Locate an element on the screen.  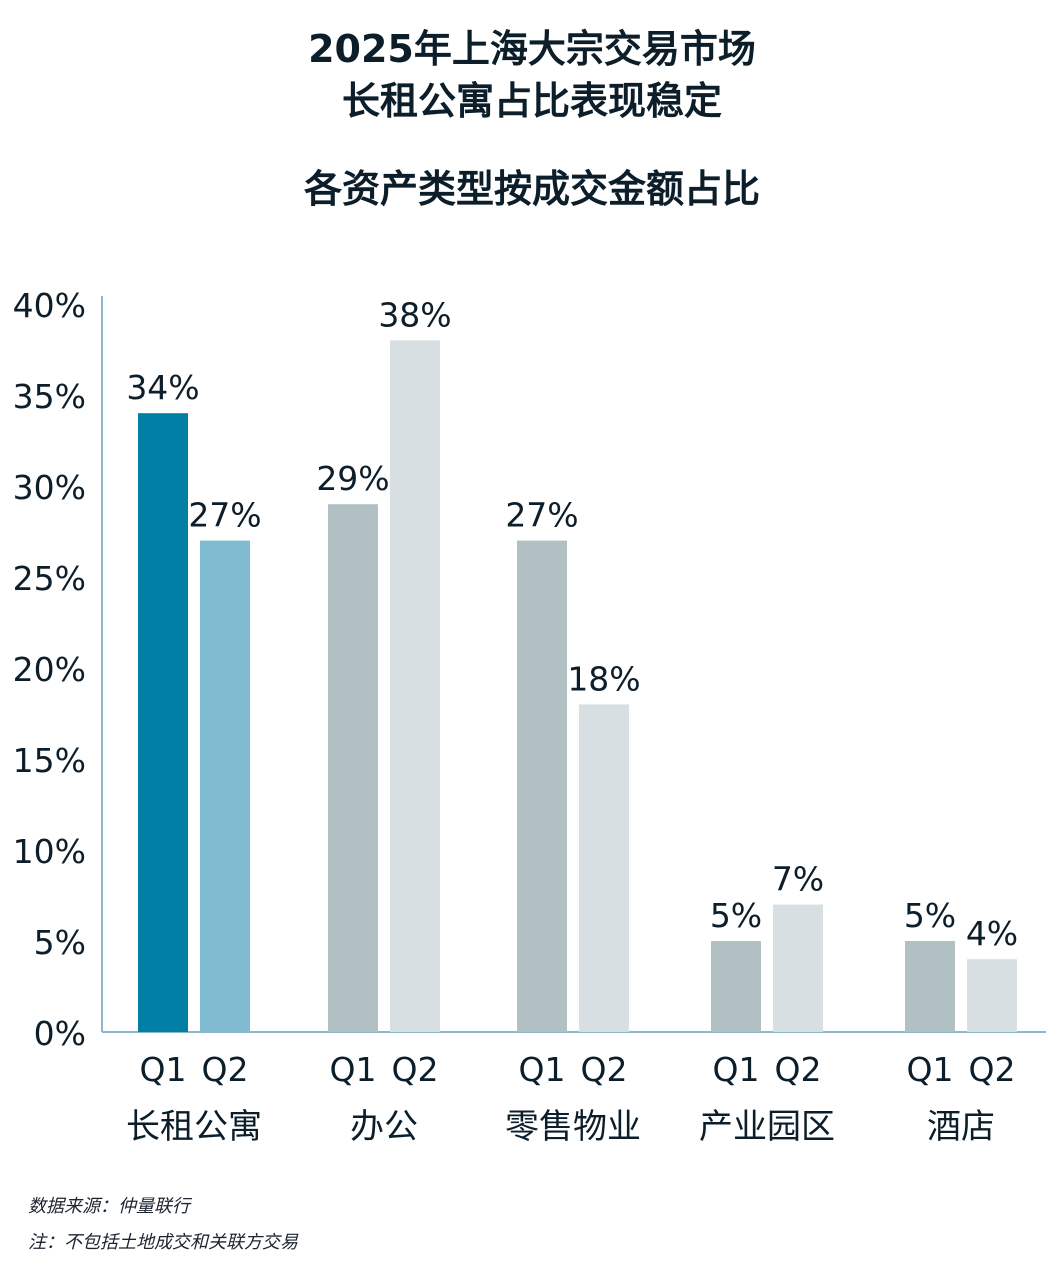
y-tick-label: 40% is located at coordinates (49, 305).